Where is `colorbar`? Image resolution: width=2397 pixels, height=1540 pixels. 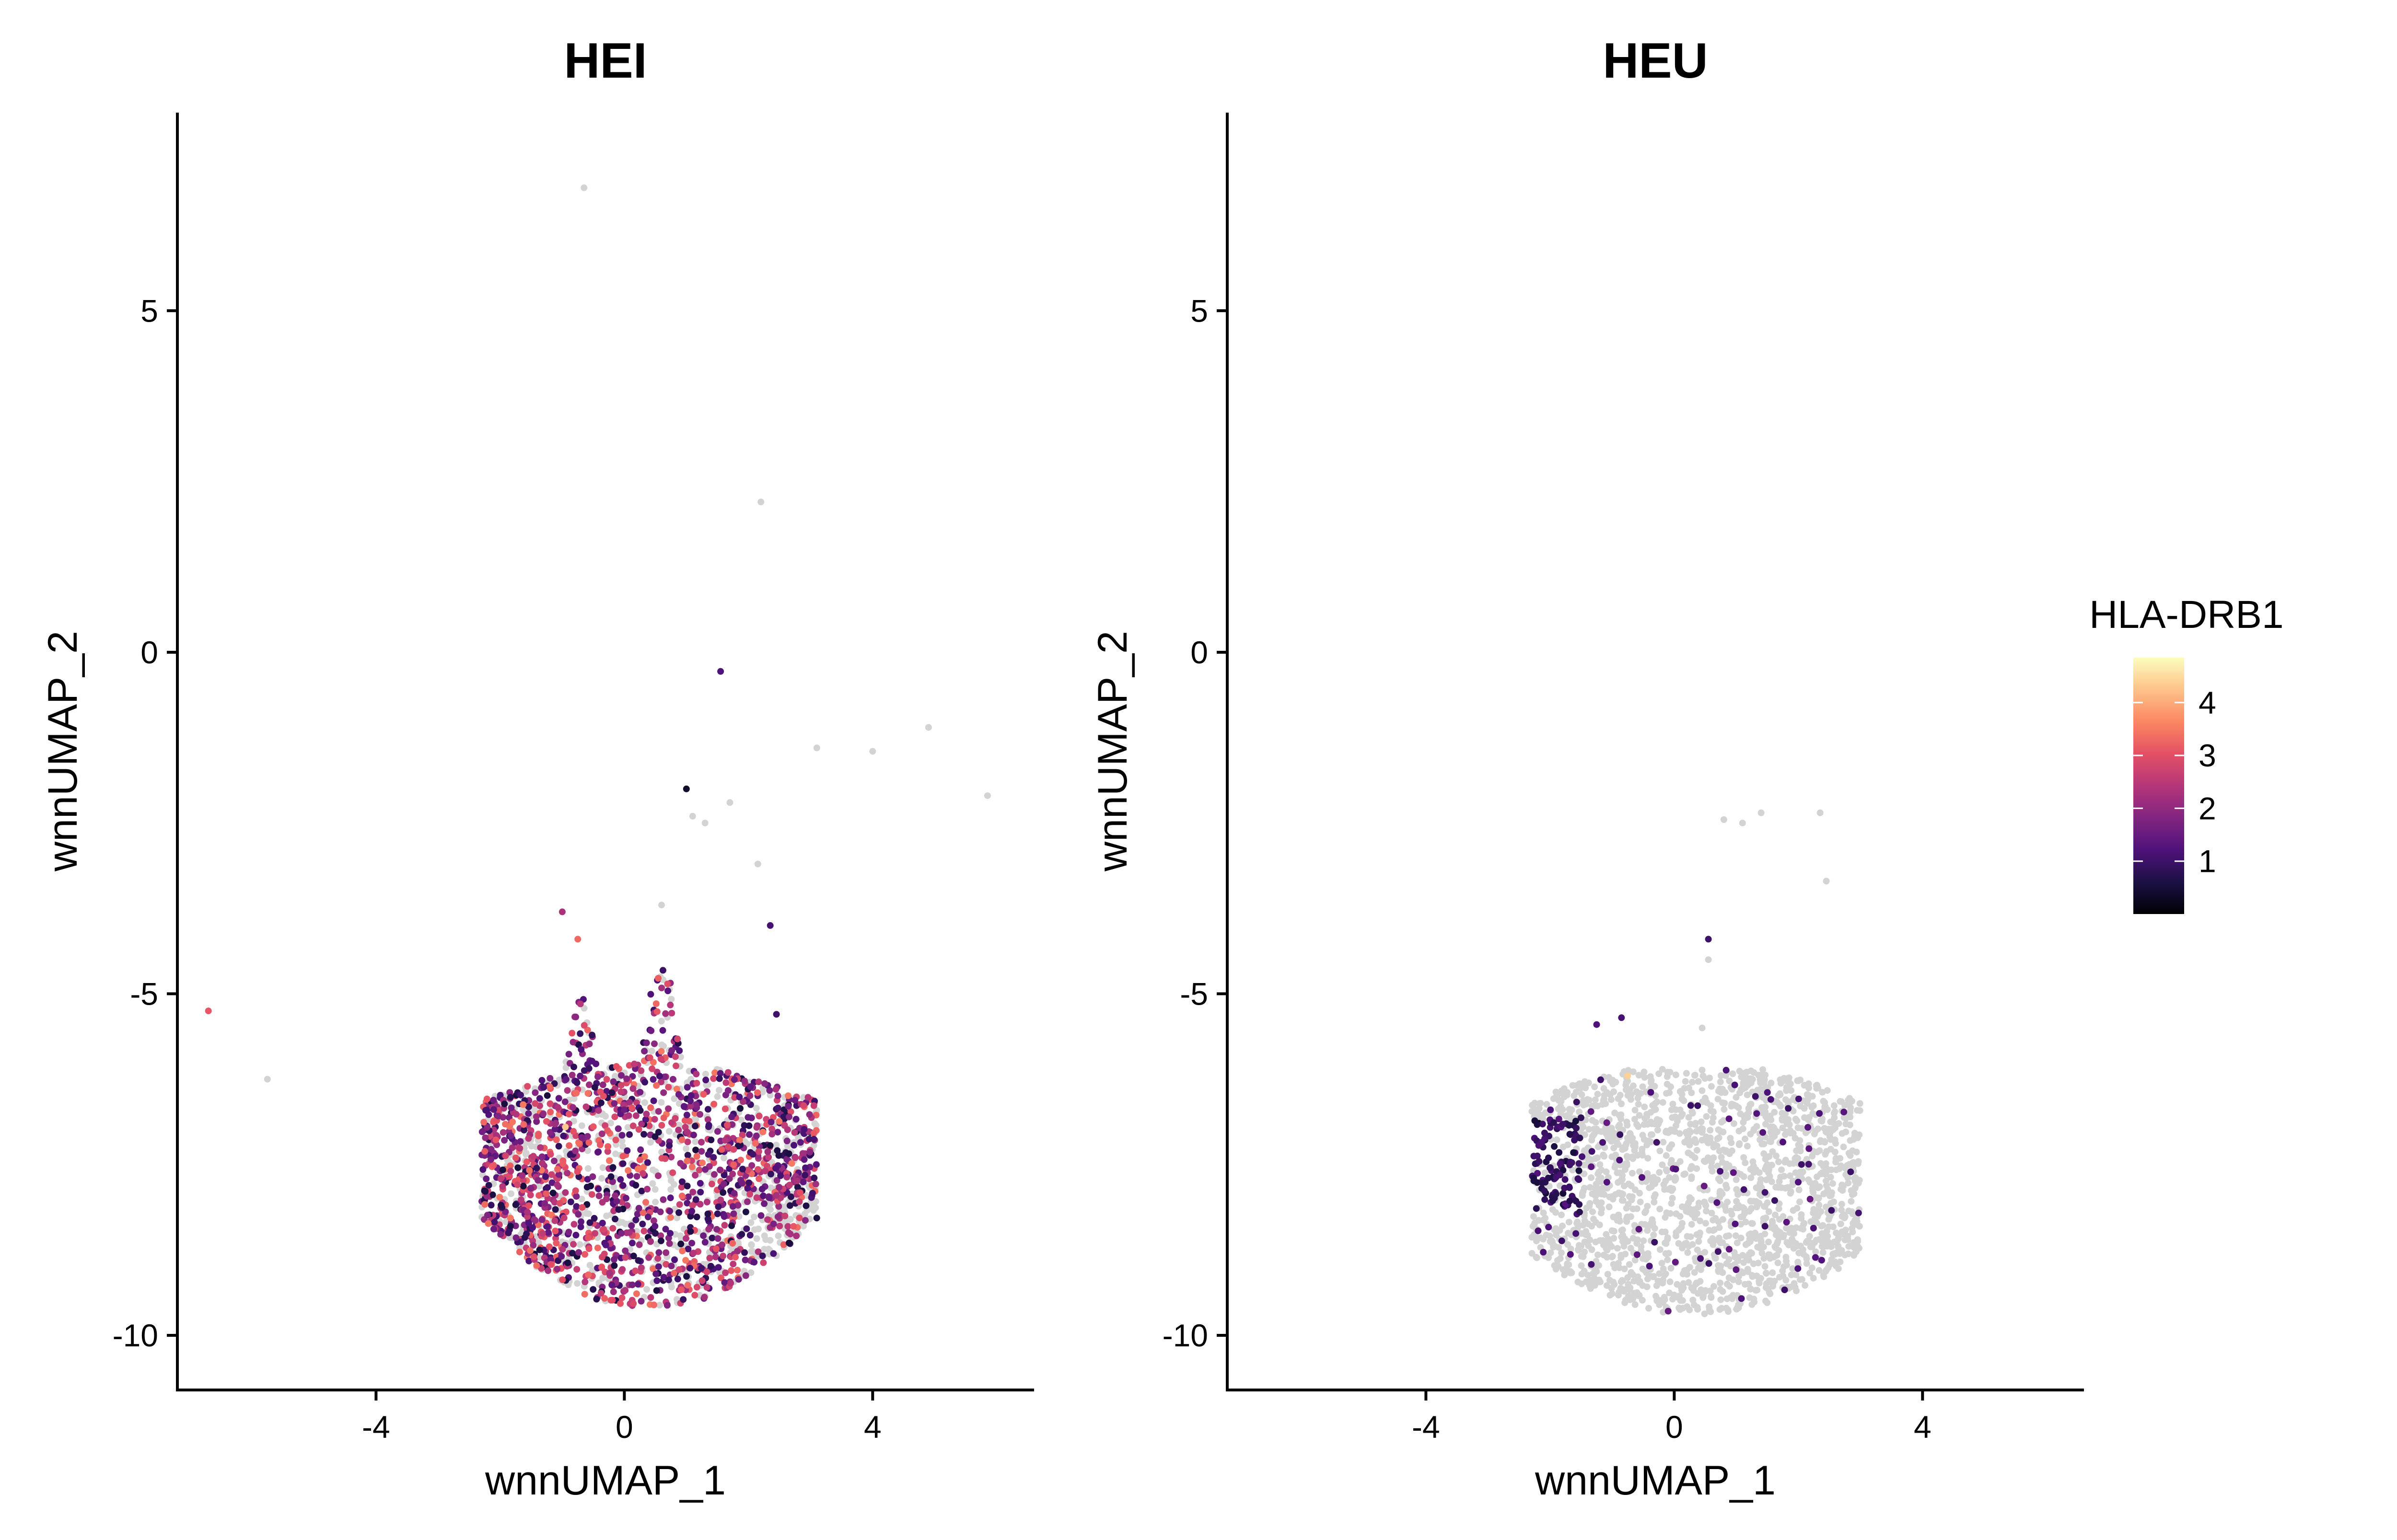 colorbar is located at coordinates (2158, 786).